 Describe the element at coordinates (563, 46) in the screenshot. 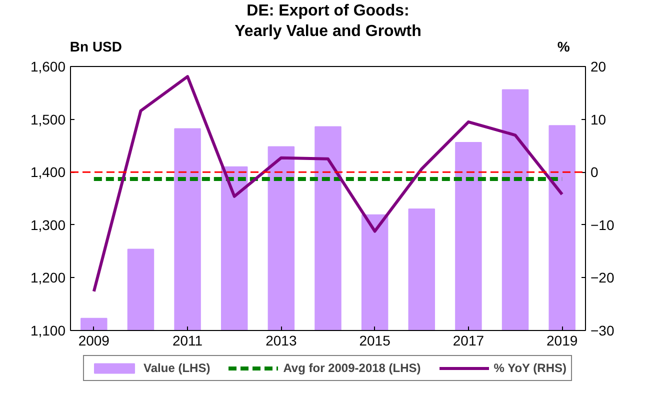

I see `y2-axis-title: %` at that location.